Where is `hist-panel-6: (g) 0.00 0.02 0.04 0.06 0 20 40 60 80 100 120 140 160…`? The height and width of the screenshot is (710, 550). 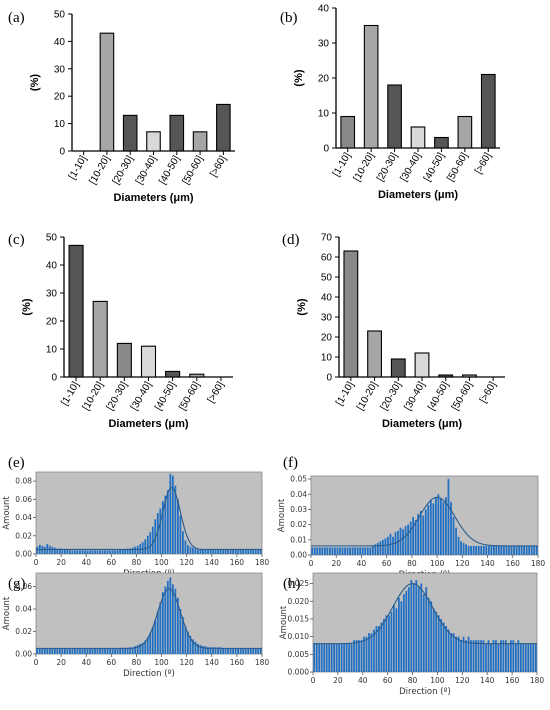
hist-panel-6: (g) 0.00 0.02 0.04 0.06 0 20 40 60 80 100 120 140 160… is located at coordinates (135, 625).